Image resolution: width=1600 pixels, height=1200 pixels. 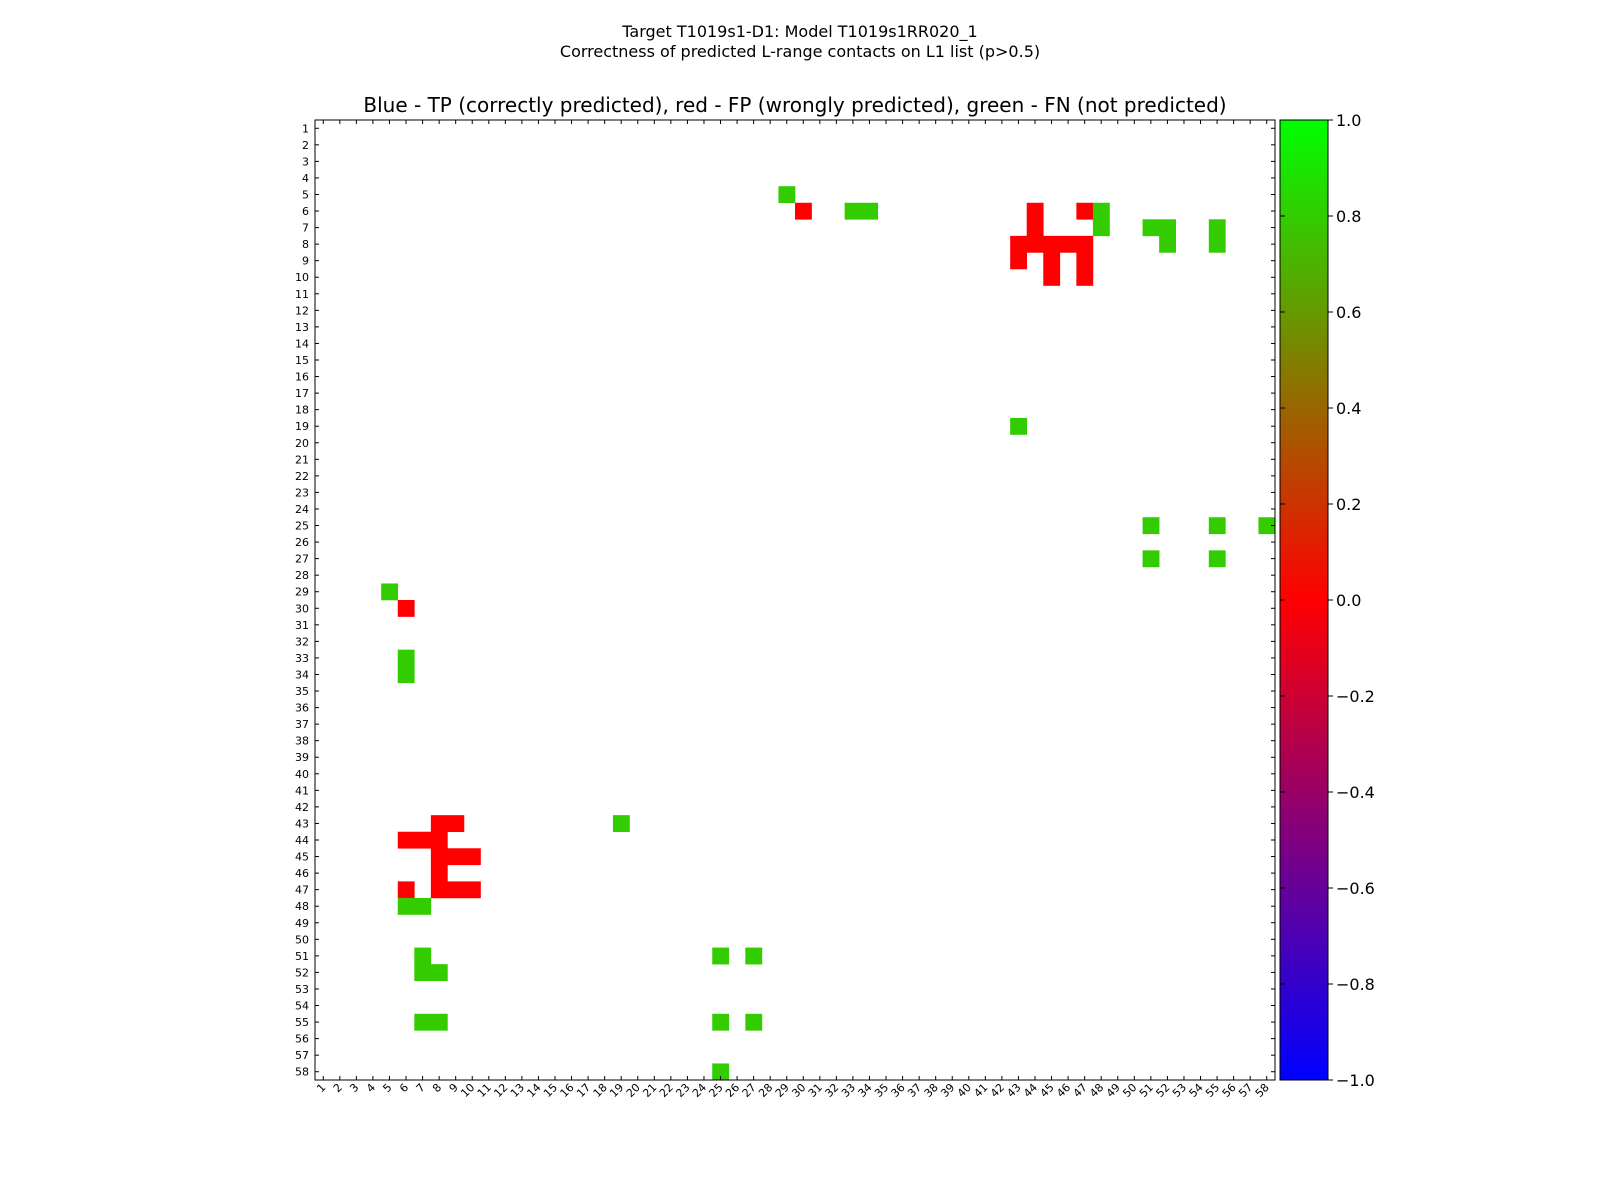 I want to click on y-tick-label: 53, so click(x=302, y=989).